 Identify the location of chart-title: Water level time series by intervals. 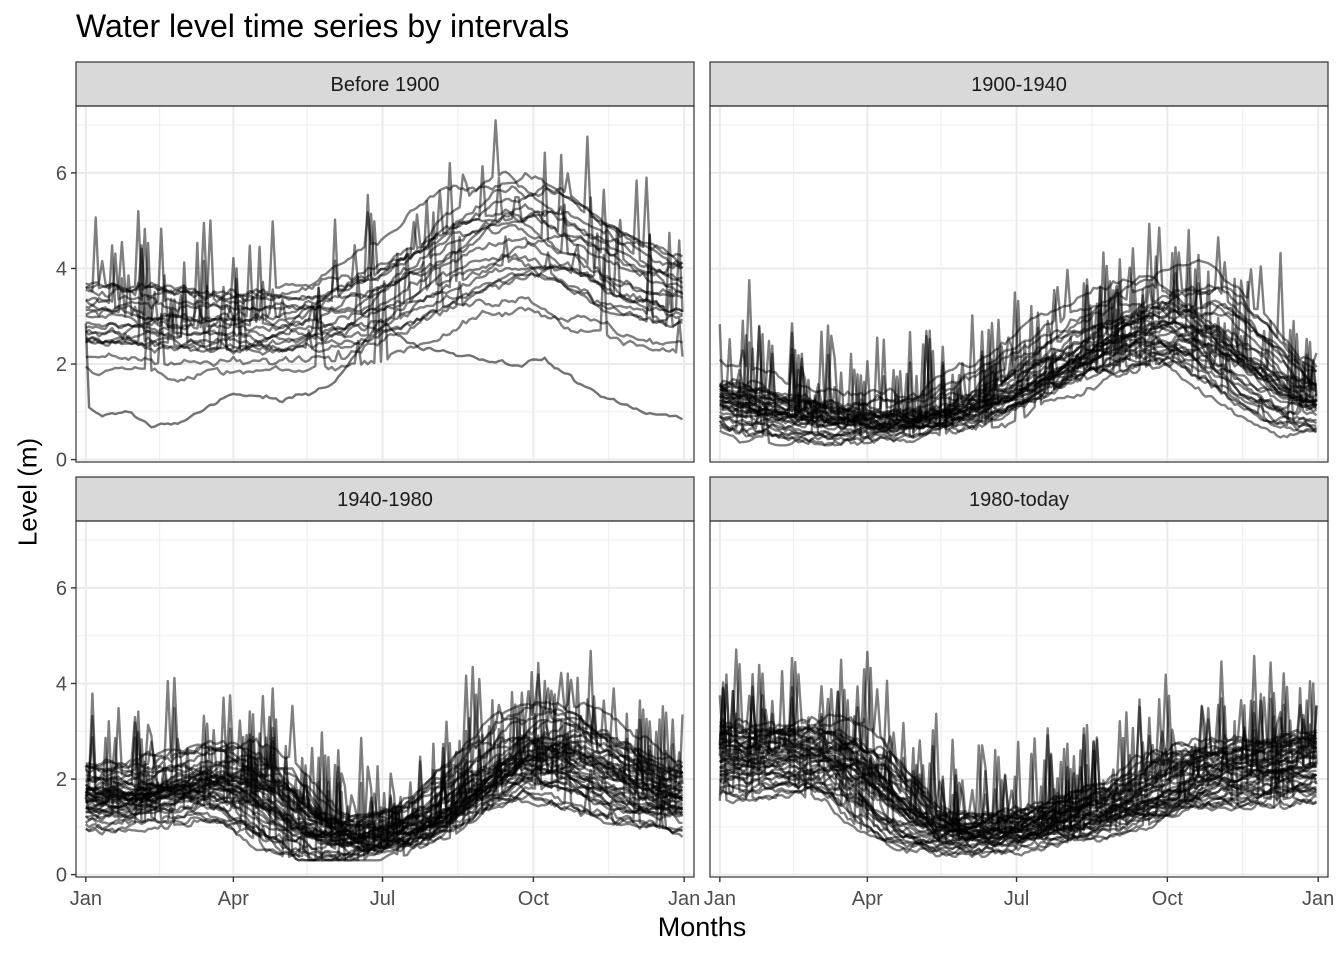
(323, 26).